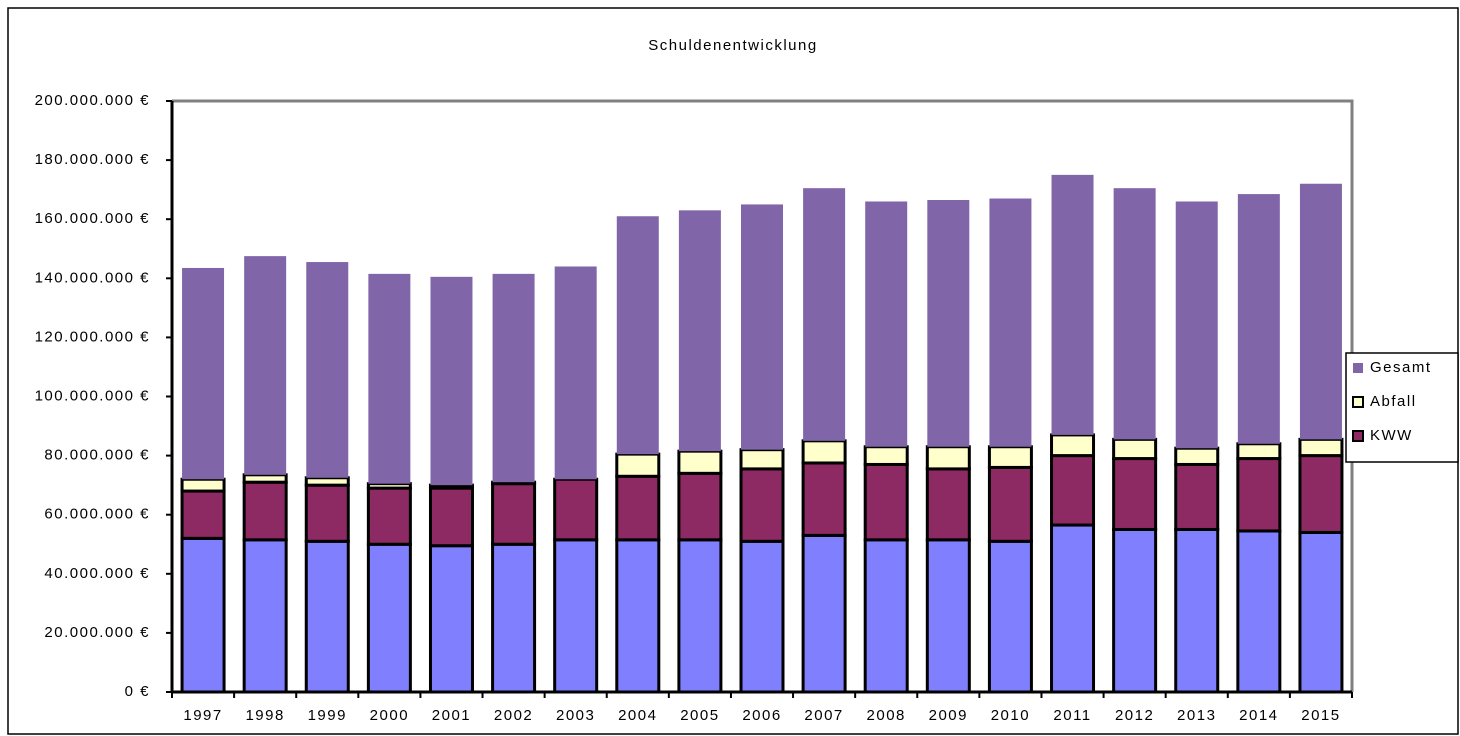 The width and height of the screenshot is (1460, 736). What do you see at coordinates (92, 395) in the screenshot?
I see `y-tick-label: 100.000.000 €` at bounding box center [92, 395].